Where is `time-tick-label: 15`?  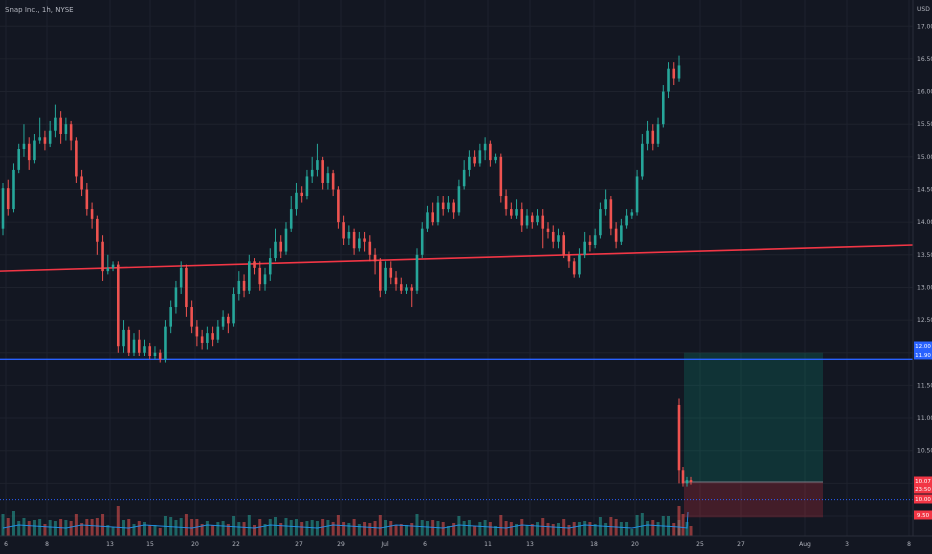
time-tick-label: 15 is located at coordinates (150, 544).